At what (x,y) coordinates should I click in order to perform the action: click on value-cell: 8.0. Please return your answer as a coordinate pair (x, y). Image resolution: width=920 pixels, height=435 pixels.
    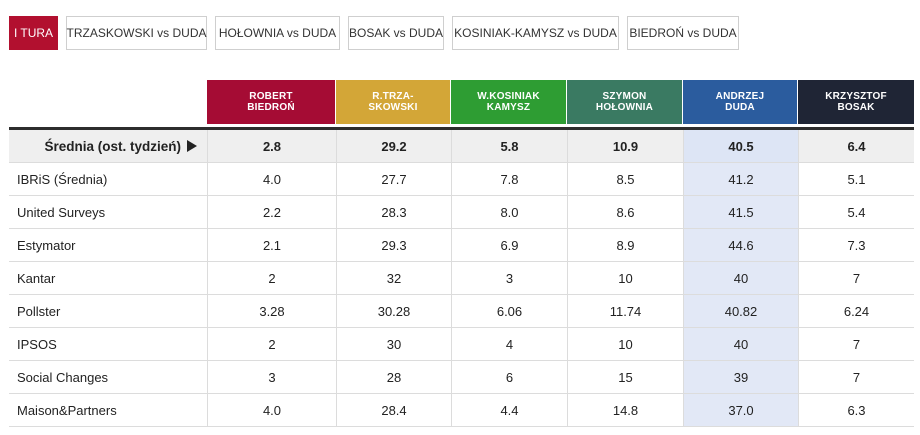
    Looking at the image, I should click on (509, 212).